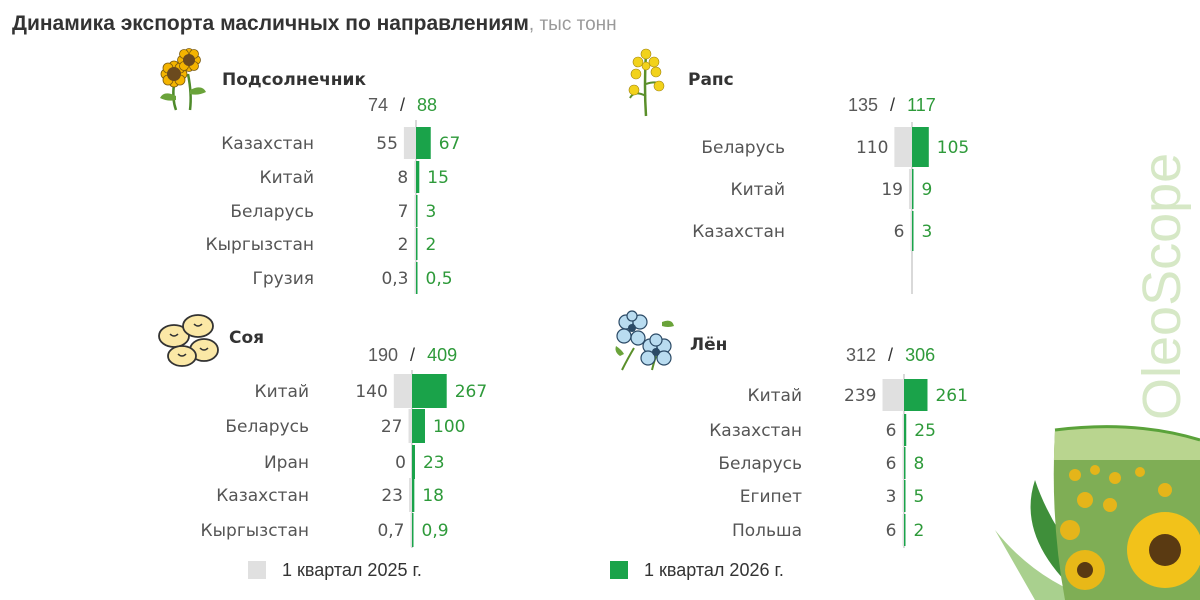 Image resolution: width=1200 pixels, height=600 pixels. What do you see at coordinates (427, 105) in the screenshot?
I see `total-2026: 88` at bounding box center [427, 105].